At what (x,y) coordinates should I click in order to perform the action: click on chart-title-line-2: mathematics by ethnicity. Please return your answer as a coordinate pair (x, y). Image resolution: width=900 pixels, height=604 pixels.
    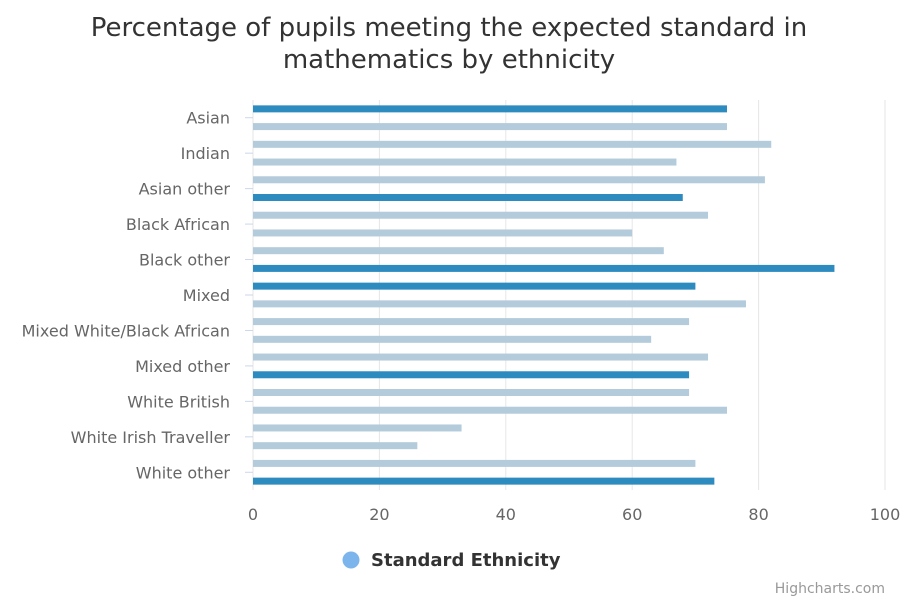
    Looking at the image, I should click on (449, 60).